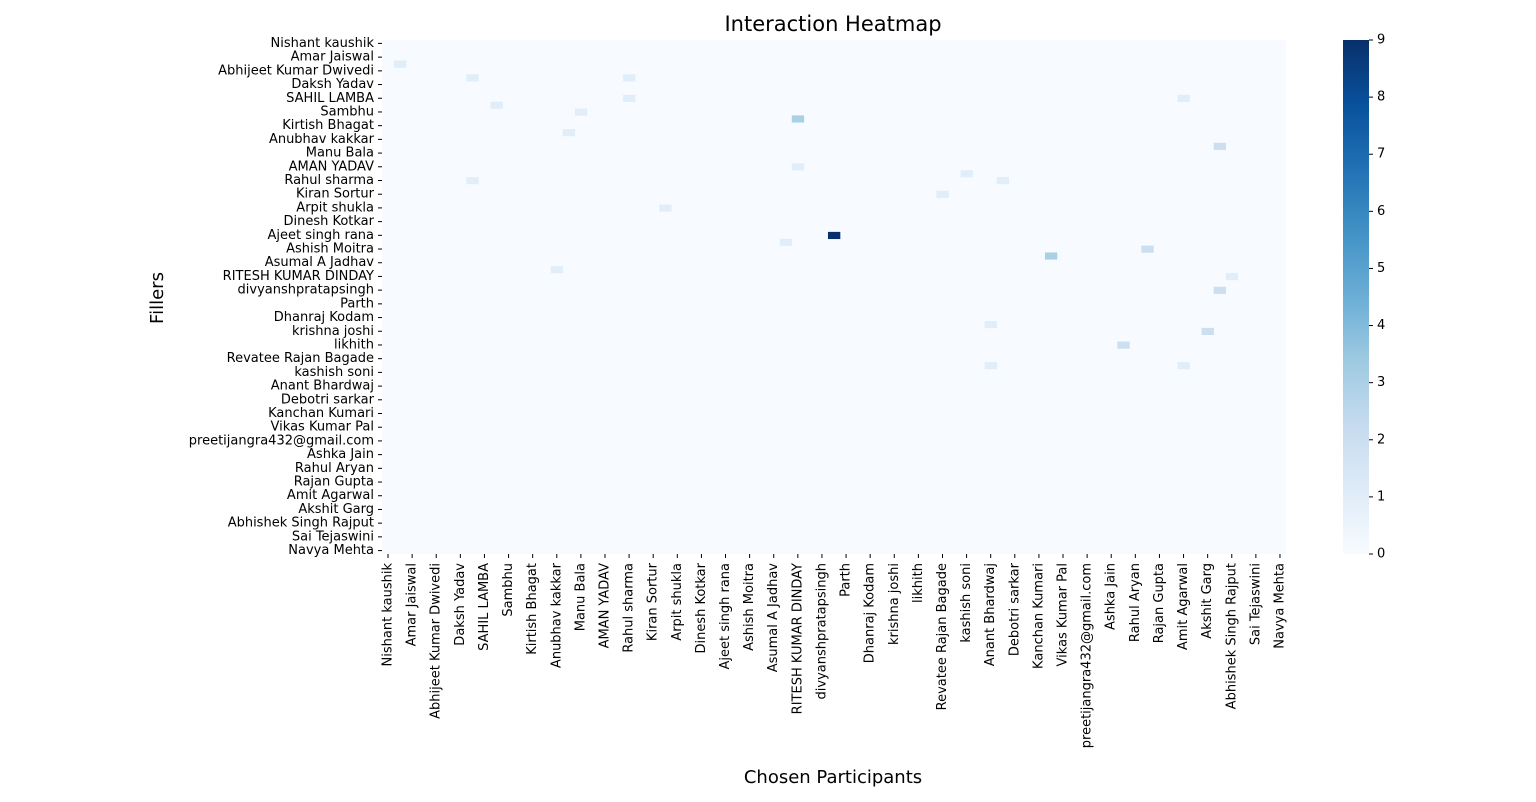 The width and height of the screenshot is (1536, 802). What do you see at coordinates (942, 636) in the screenshot?
I see `x-tick-label: Revatee Rajan Bagade` at bounding box center [942, 636].